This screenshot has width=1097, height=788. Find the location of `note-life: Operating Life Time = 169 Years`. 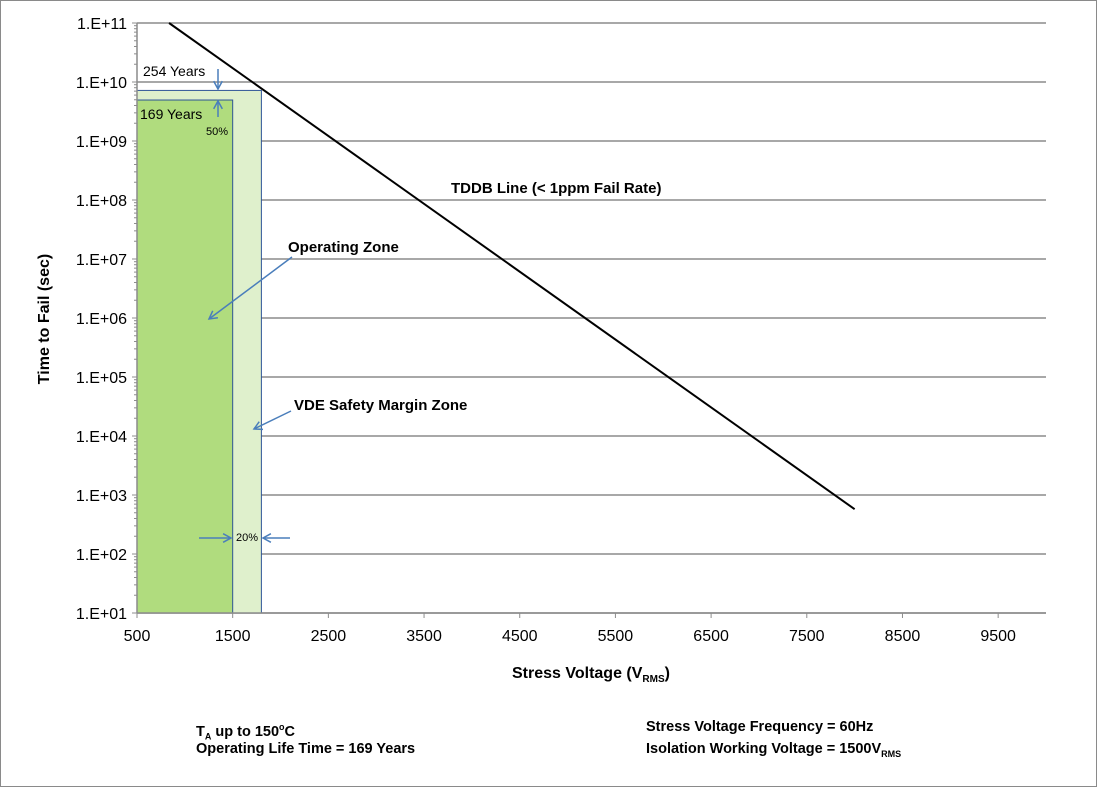

note-life: Operating Life Time = 169 Years is located at coordinates (306, 749).